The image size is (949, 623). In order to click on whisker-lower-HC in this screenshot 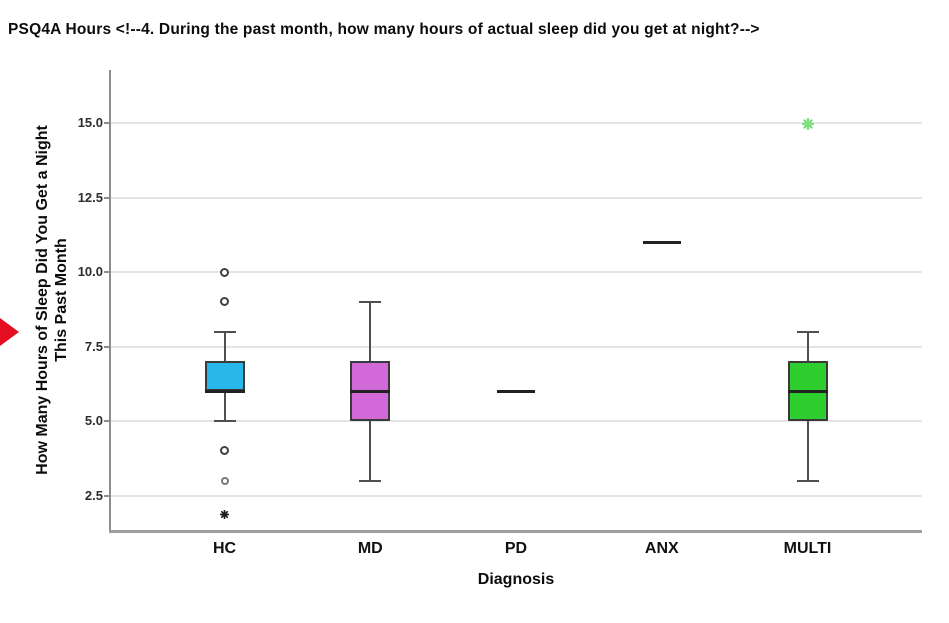, I will do `click(224, 406)`.